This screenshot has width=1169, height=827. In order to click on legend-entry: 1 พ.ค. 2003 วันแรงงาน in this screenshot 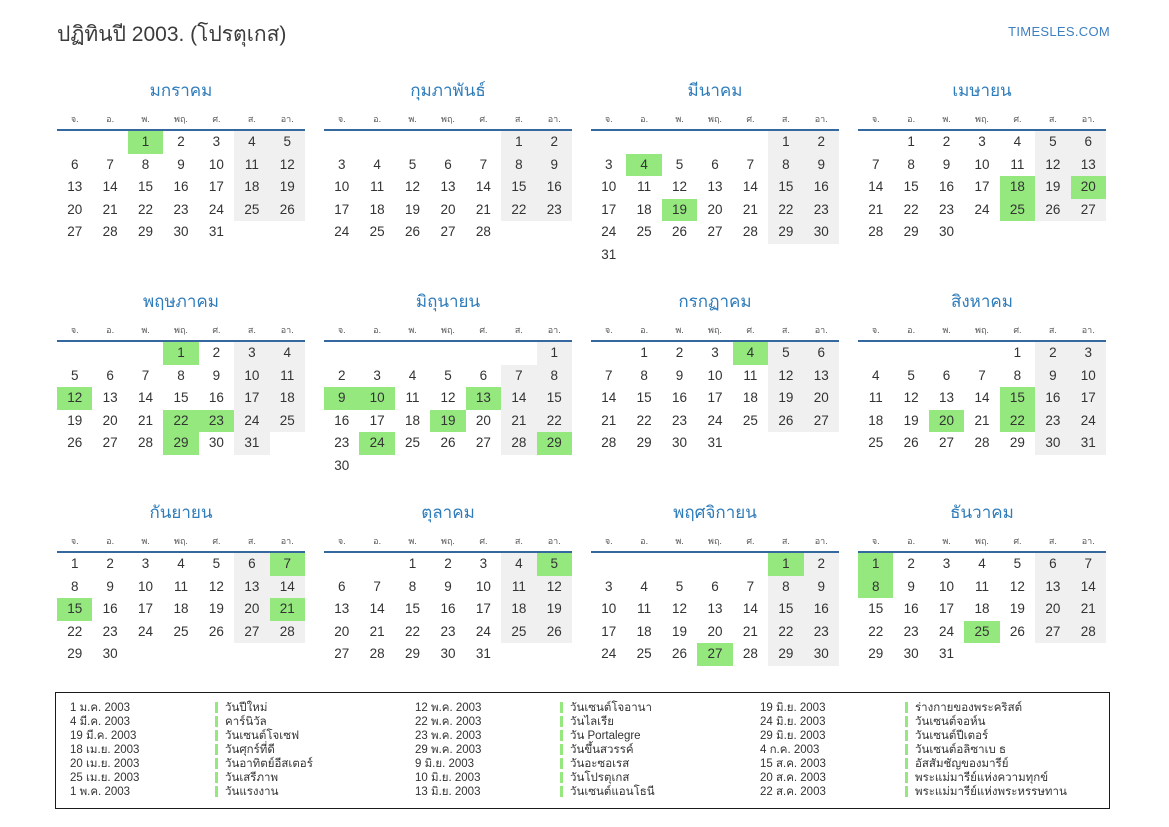, I will do `click(237, 792)`.